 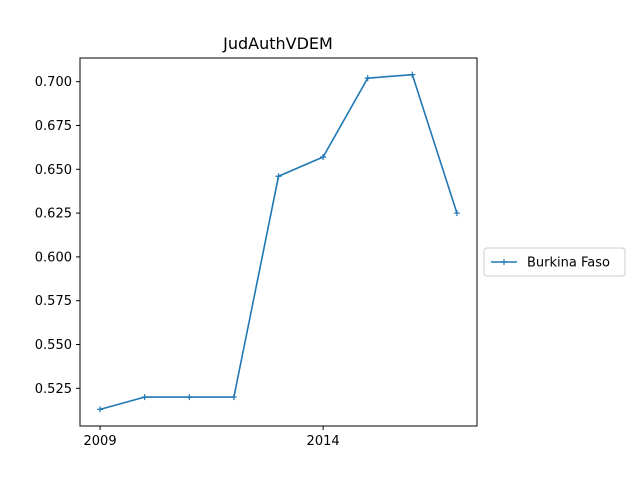 I want to click on legend-label: Burkina Faso, so click(x=568, y=263).